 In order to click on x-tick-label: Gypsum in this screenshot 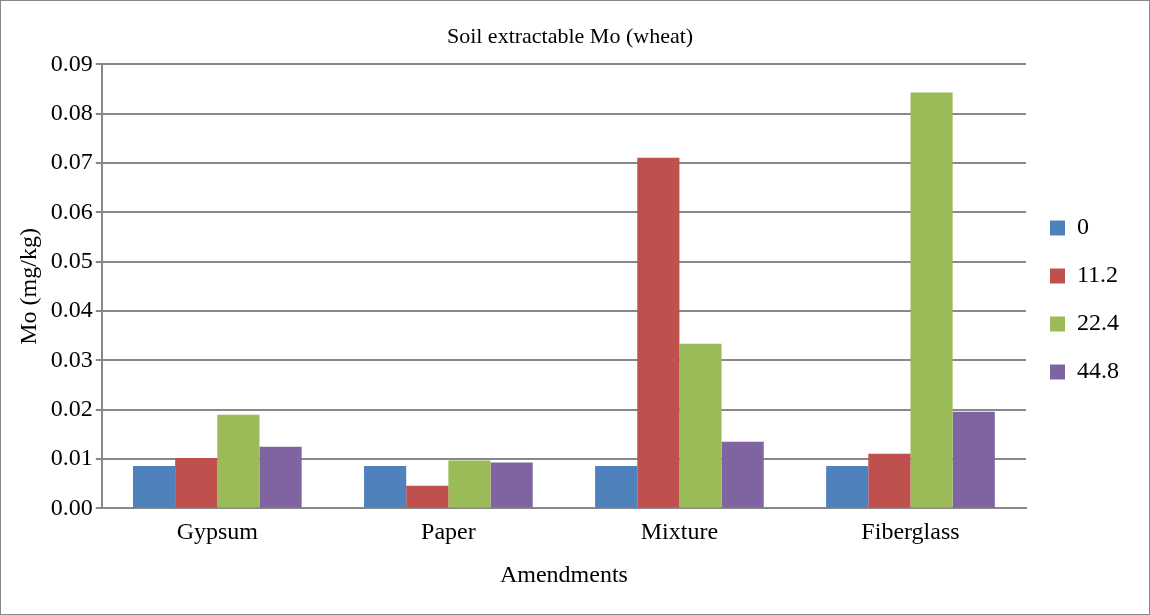, I will do `click(217, 531)`.